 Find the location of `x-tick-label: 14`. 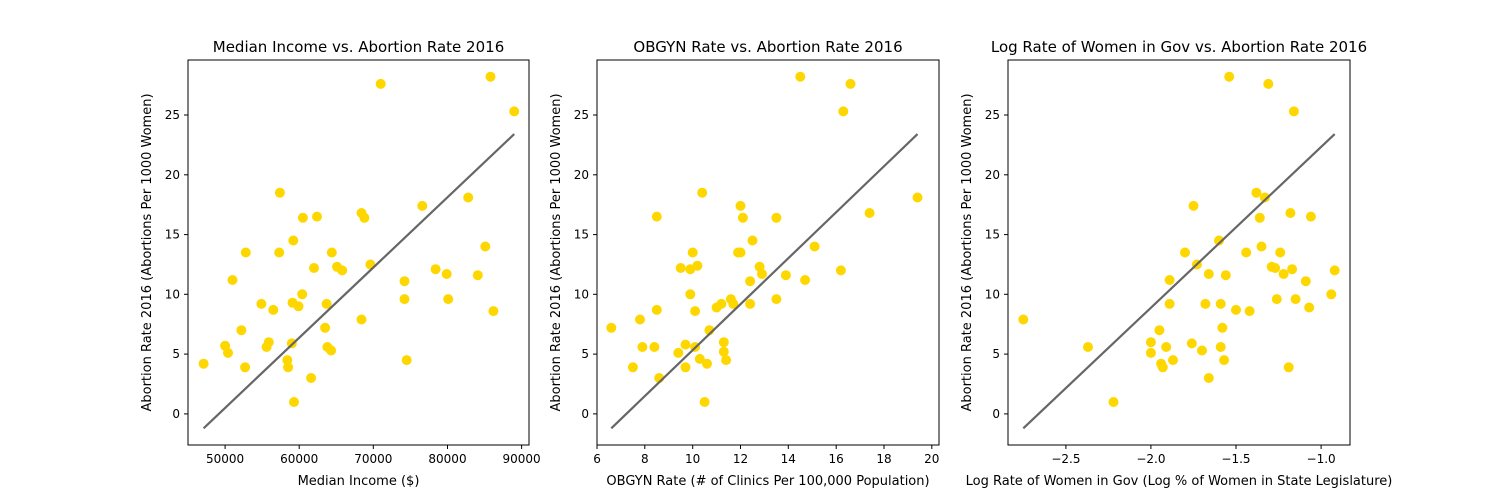

x-tick-label: 14 is located at coordinates (788, 459).